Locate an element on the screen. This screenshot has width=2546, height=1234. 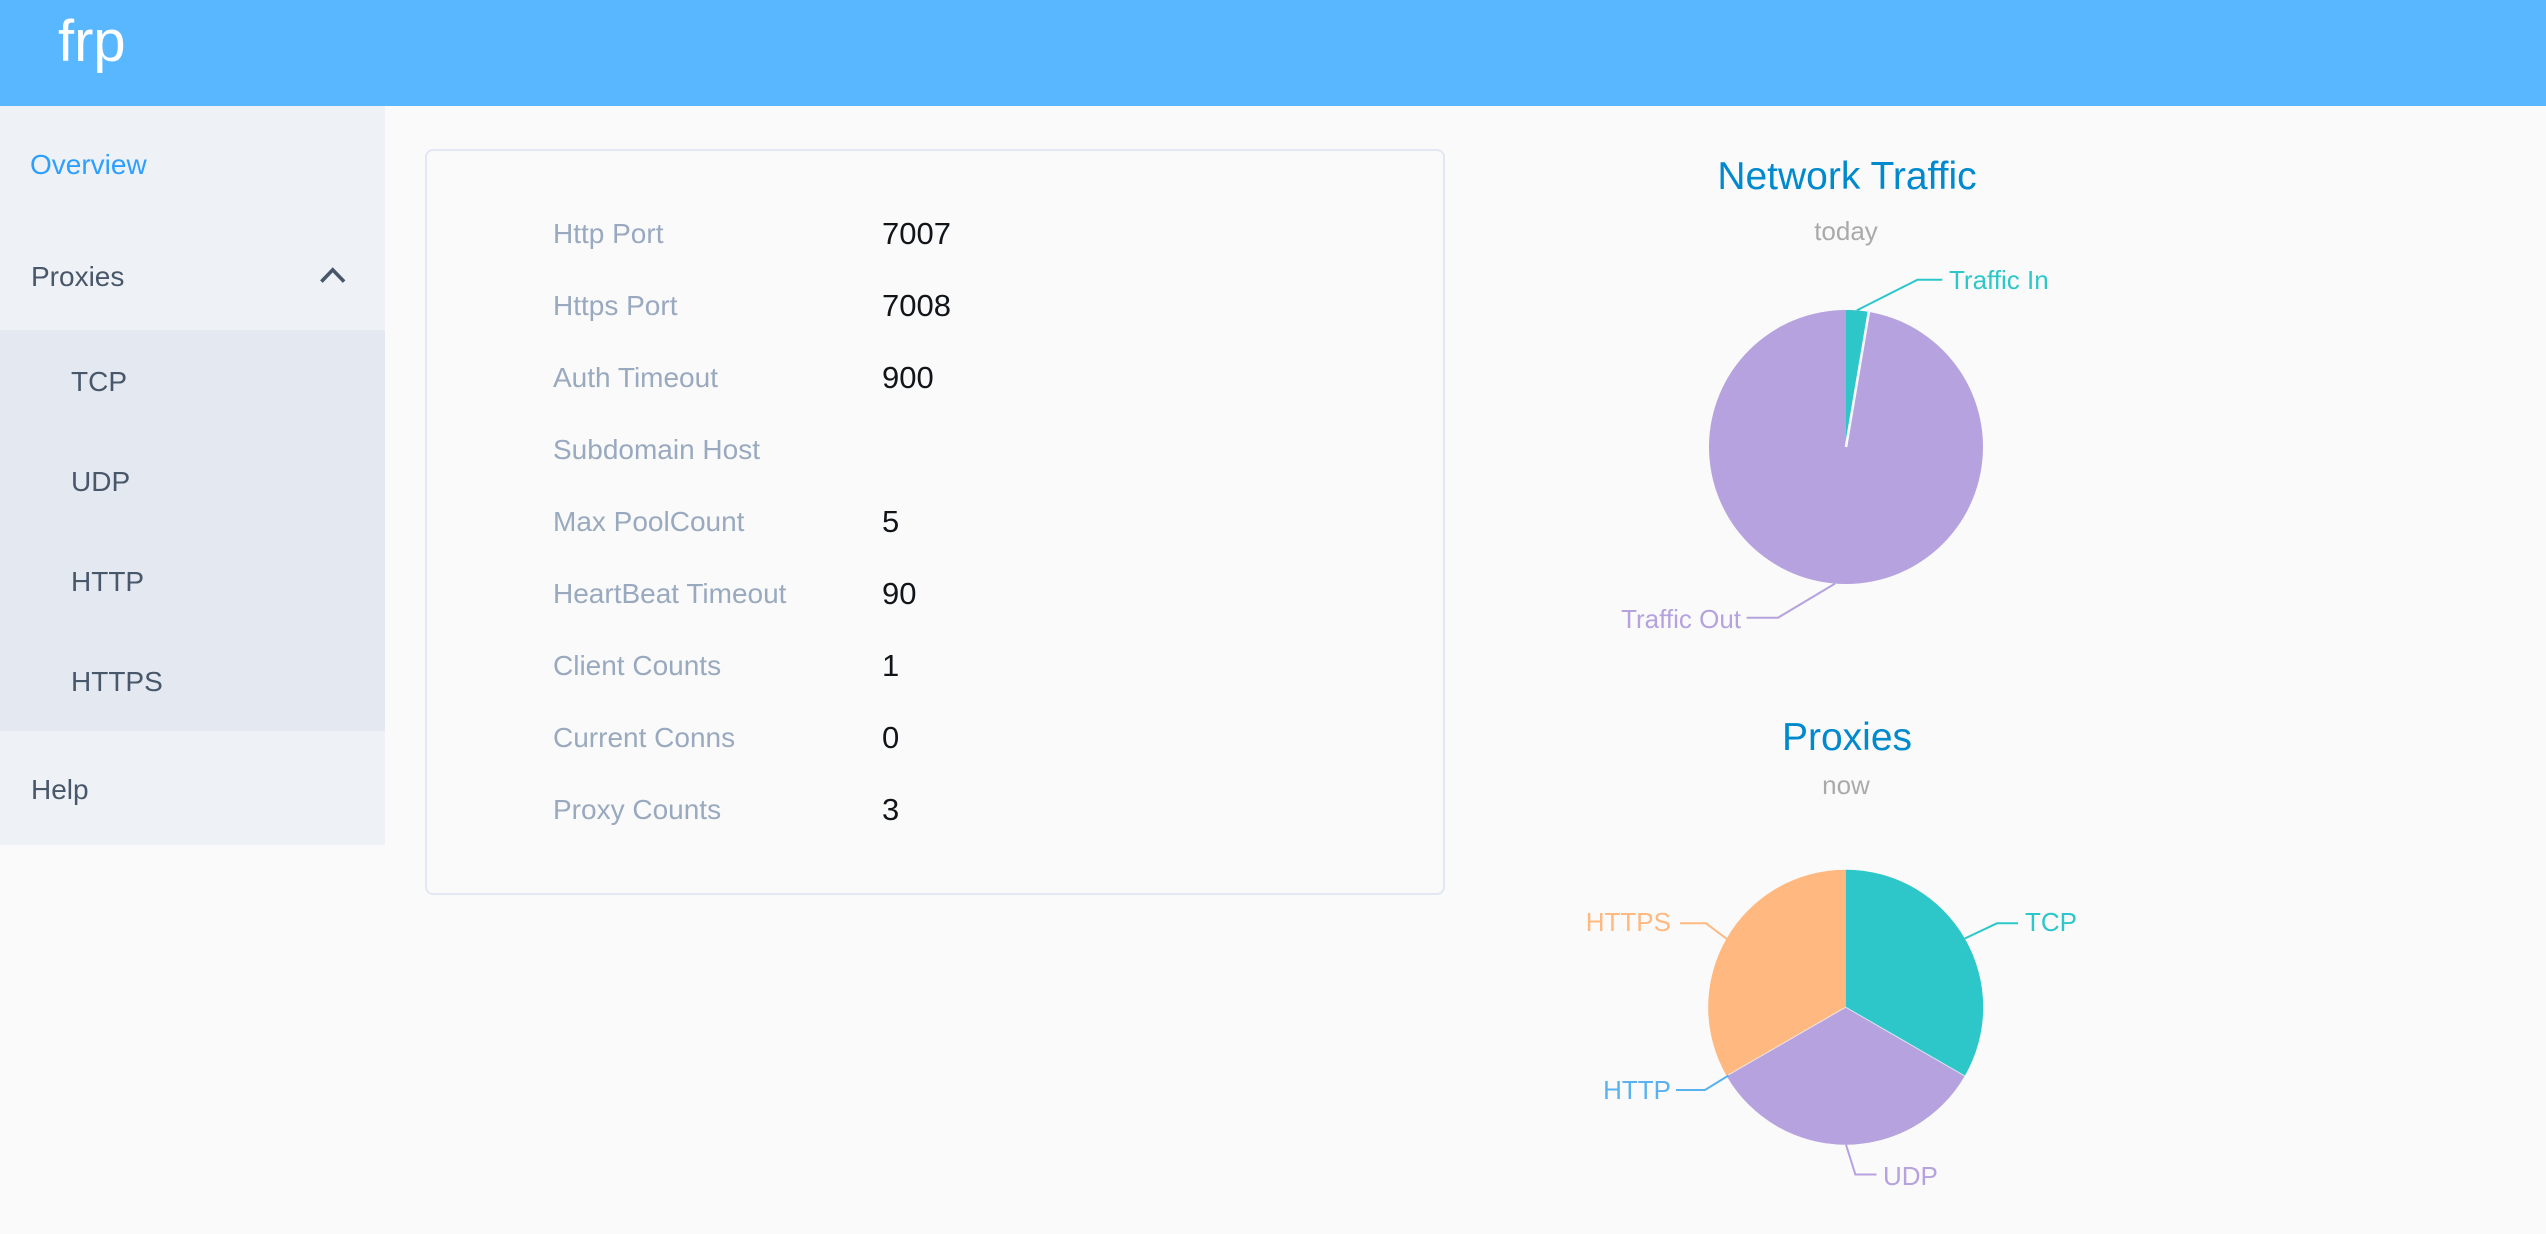
svg-text: UDP is located at coordinates (1910, 1176).